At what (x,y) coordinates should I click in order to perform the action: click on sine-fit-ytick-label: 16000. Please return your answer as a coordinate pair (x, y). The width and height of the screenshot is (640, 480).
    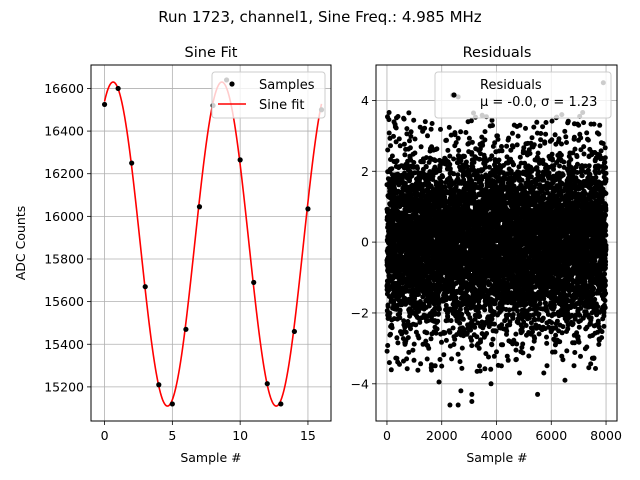
    Looking at the image, I should click on (64, 216).